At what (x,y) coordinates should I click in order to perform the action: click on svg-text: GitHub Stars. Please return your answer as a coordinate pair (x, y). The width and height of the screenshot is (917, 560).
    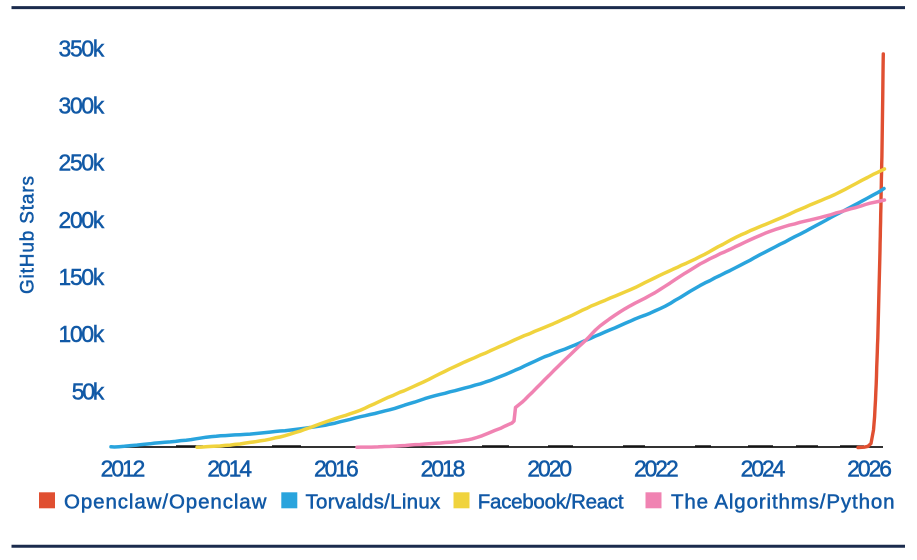
    Looking at the image, I should click on (28, 235).